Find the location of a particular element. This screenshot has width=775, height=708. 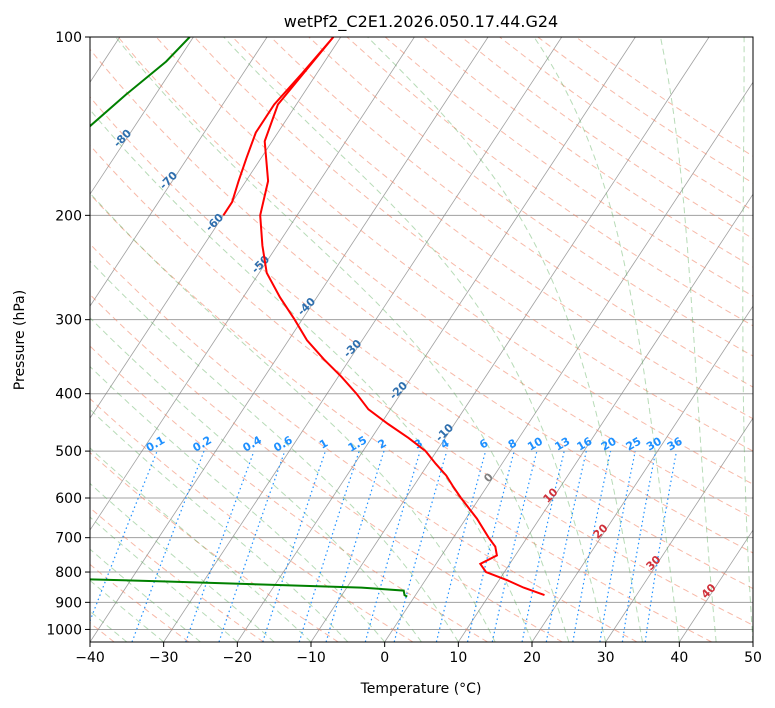

adiabat-label: 40 is located at coordinates (709, 591).